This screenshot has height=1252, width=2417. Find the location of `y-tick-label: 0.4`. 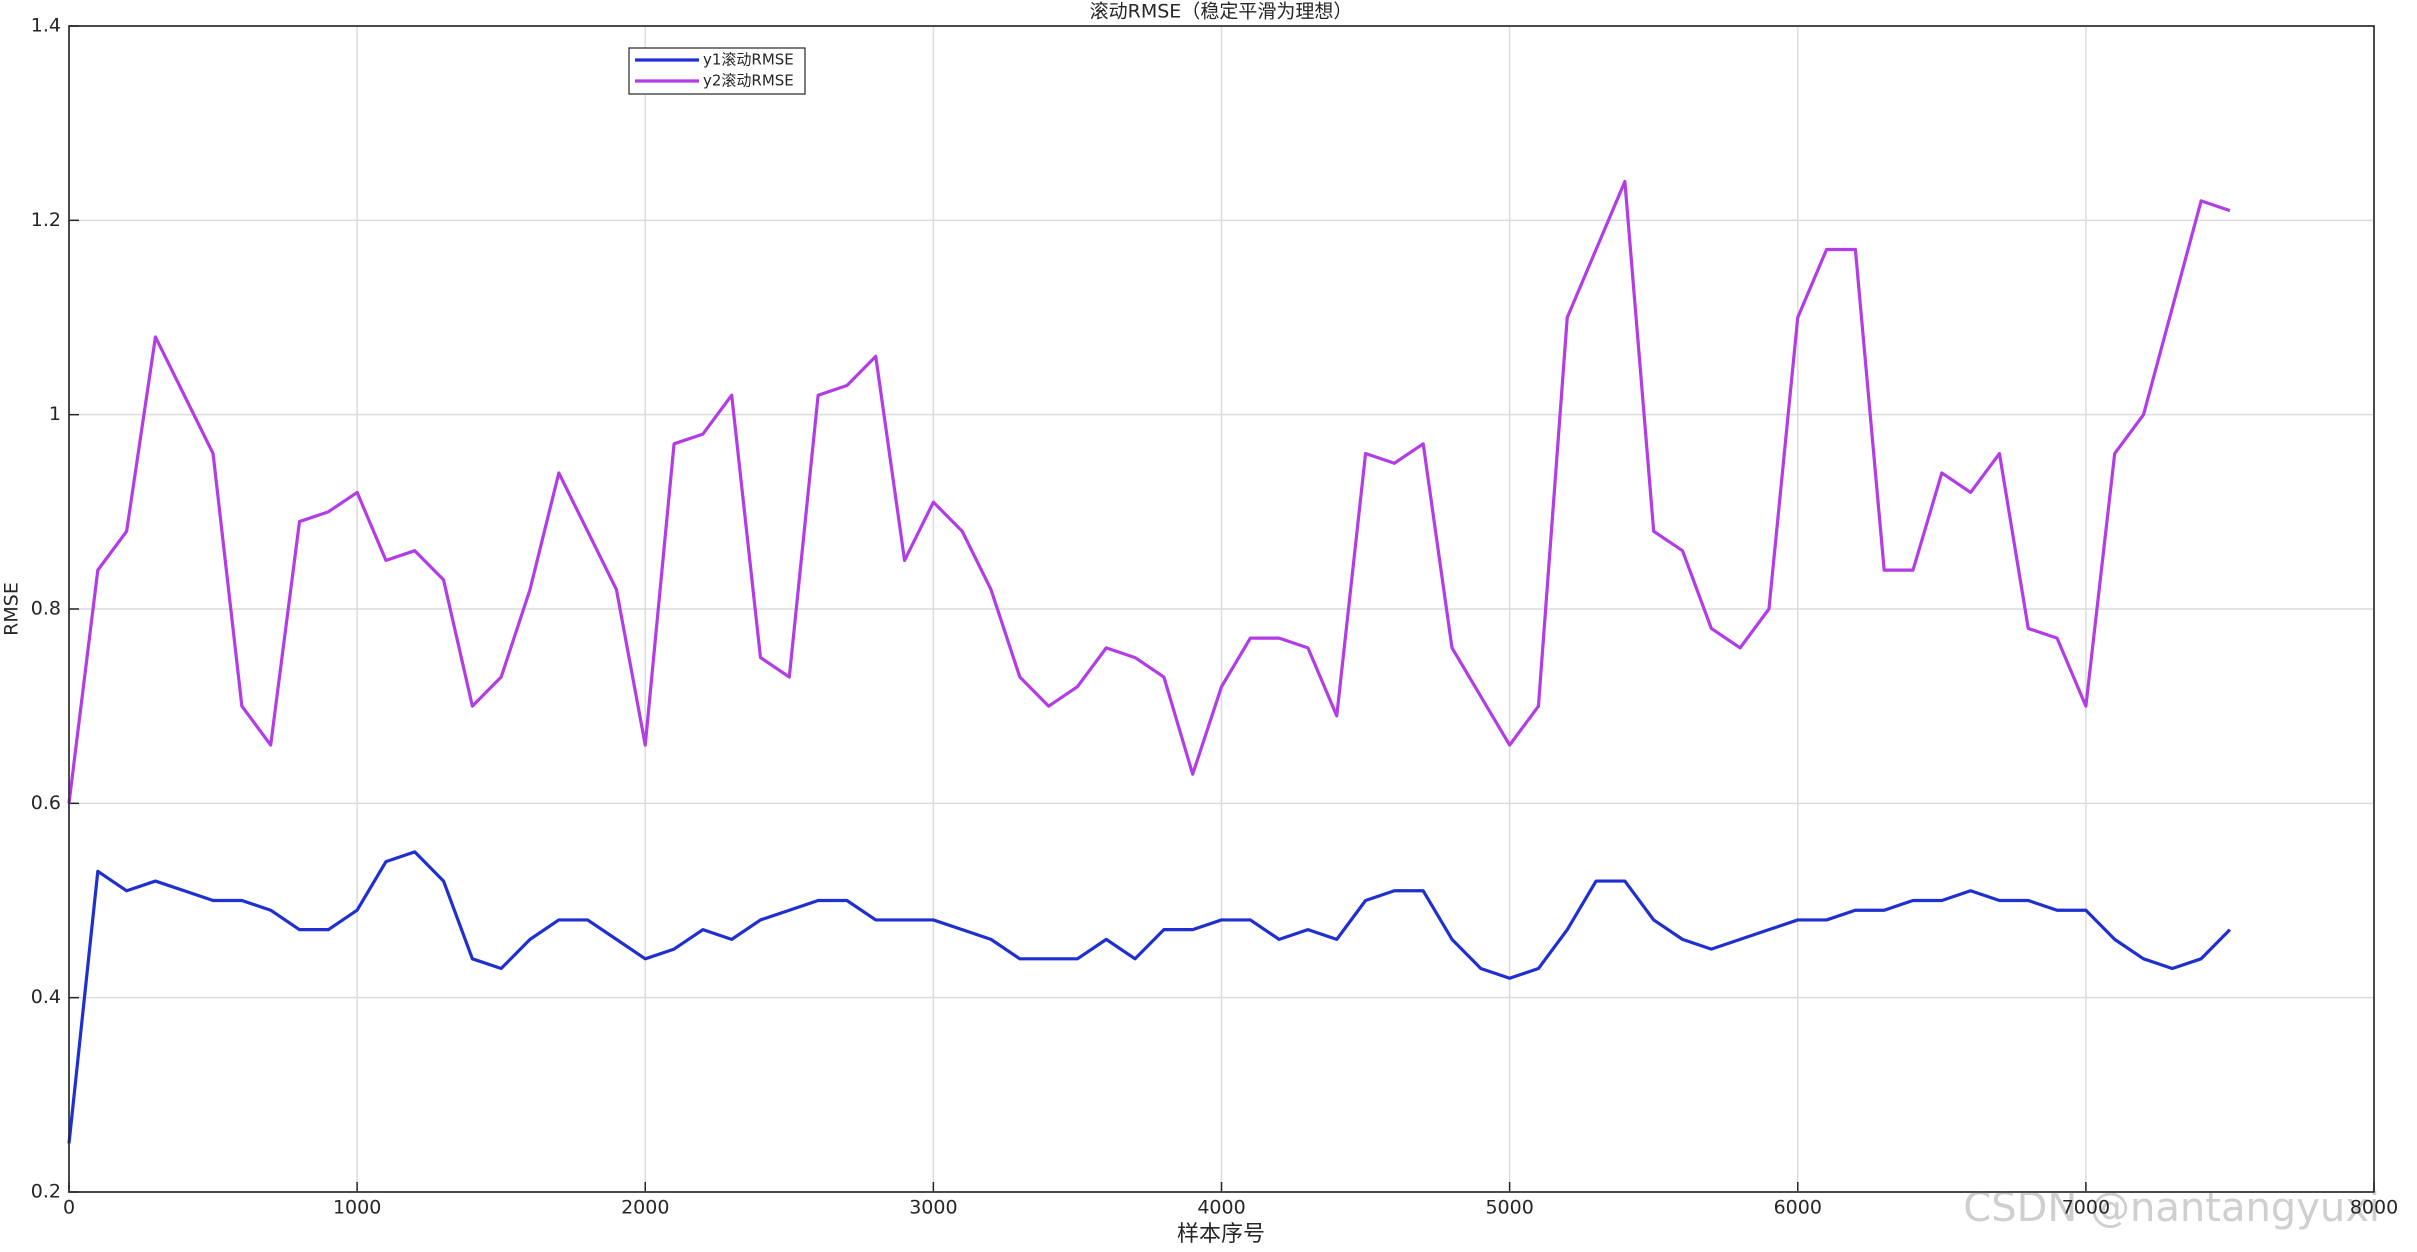

y-tick-label: 0.4 is located at coordinates (46, 997).